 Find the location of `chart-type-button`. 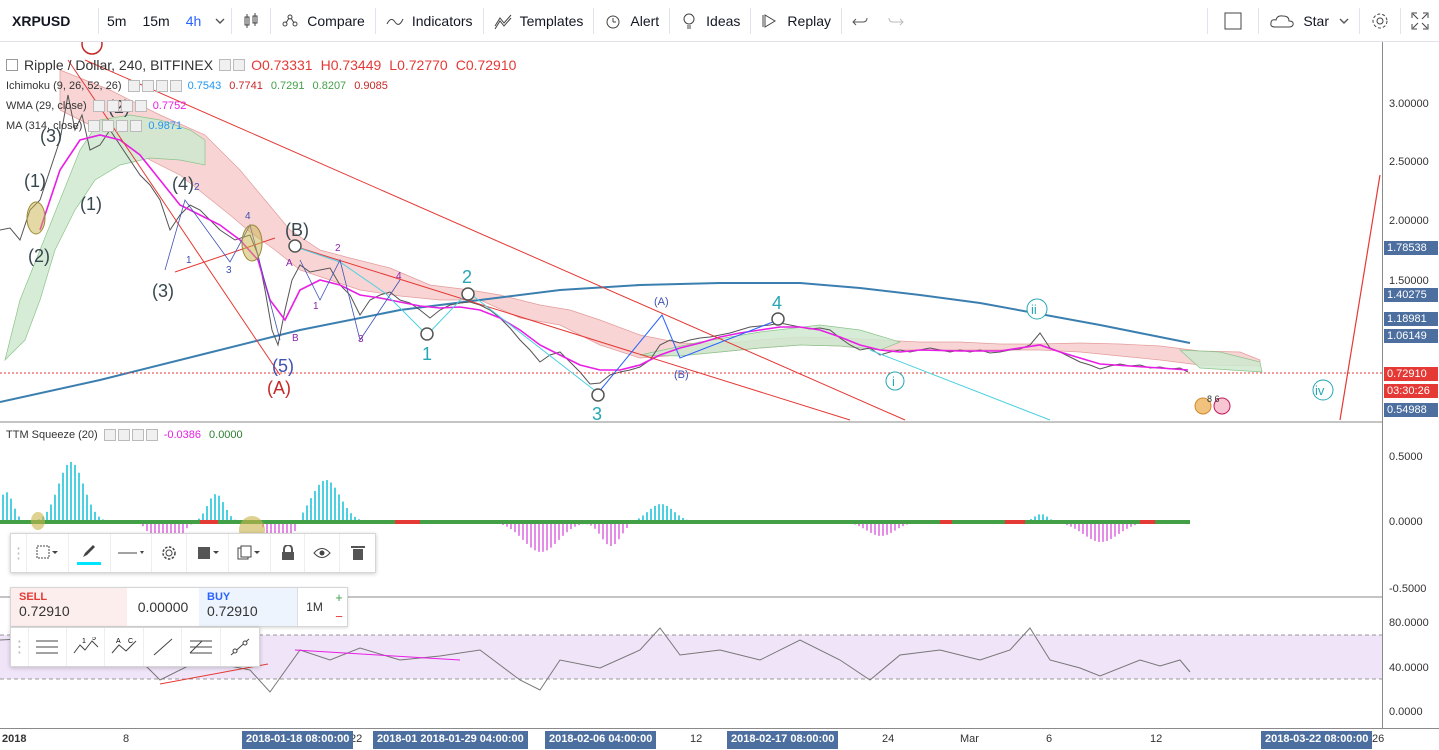

chart-type-button is located at coordinates (251, 21).